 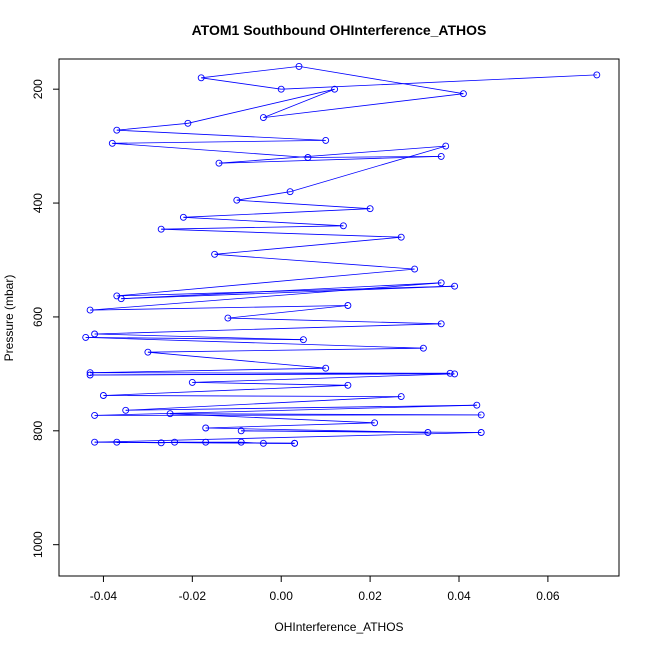 I want to click on y-axis-title: Pressure (mbar), so click(x=9, y=318).